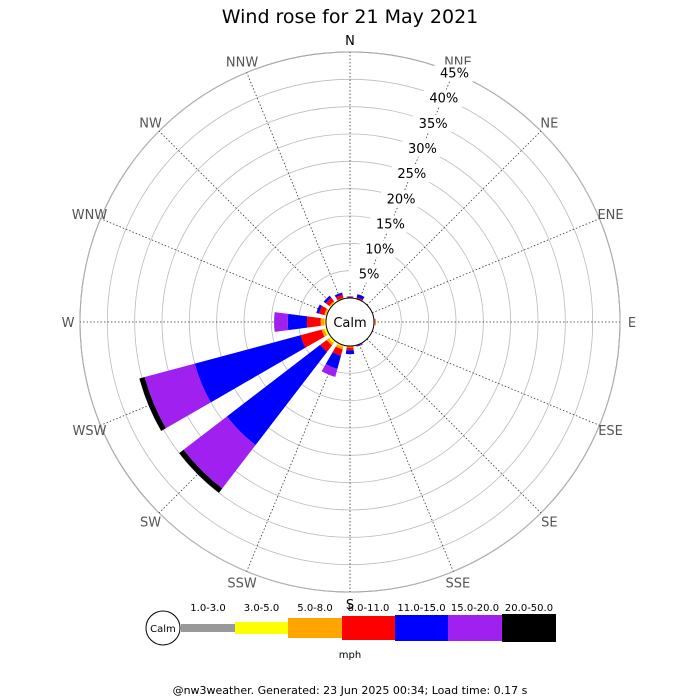 The height and width of the screenshot is (700, 700). What do you see at coordinates (610, 431) in the screenshot?
I see `direction-label-ese: ESE` at bounding box center [610, 431].